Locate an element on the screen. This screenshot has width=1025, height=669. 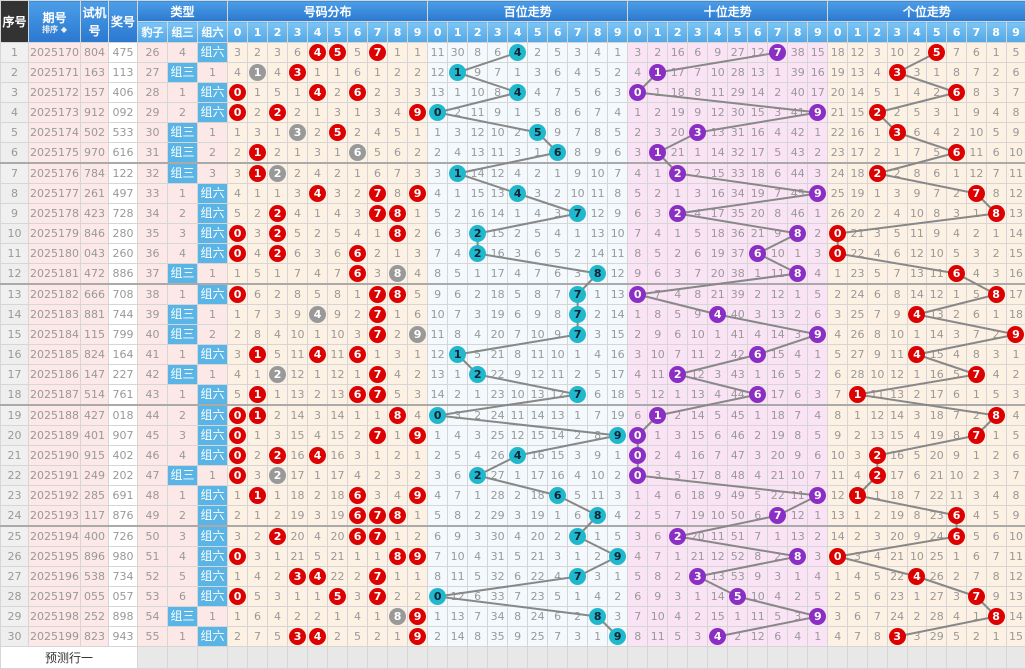
tens-cell: 20 is located at coordinates (778, 456).